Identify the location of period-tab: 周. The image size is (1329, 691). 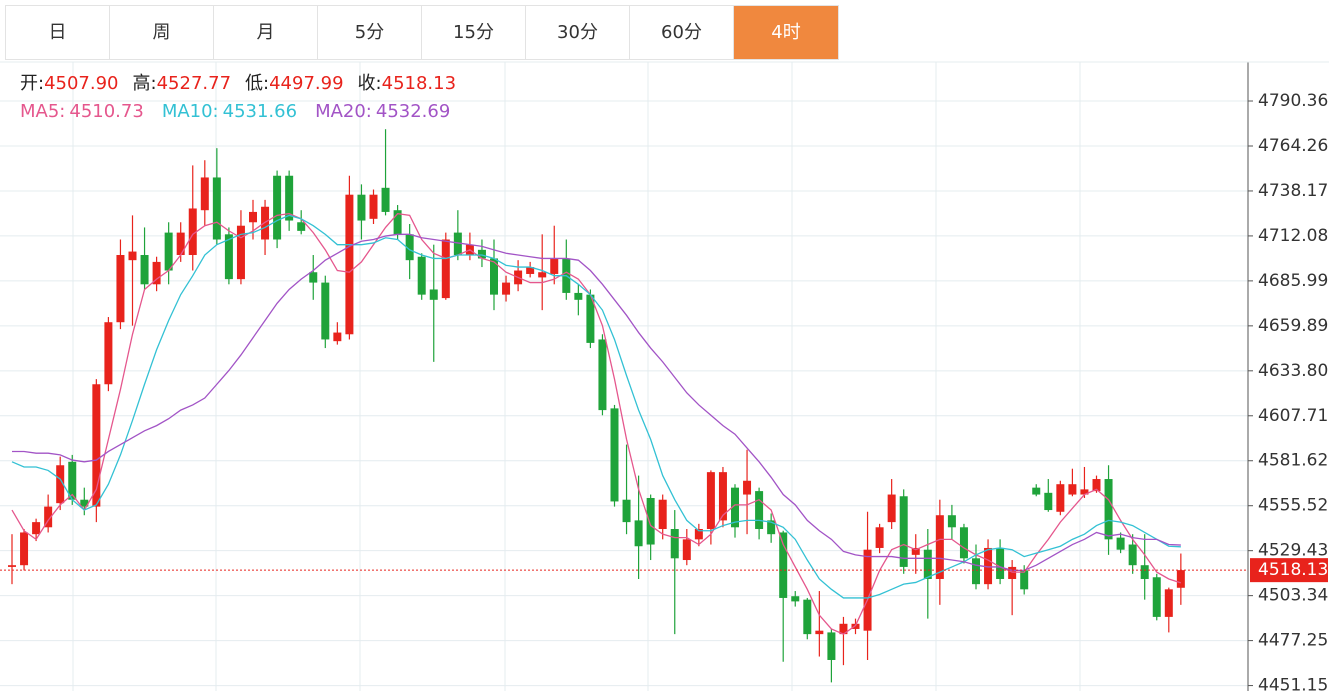
(162, 32).